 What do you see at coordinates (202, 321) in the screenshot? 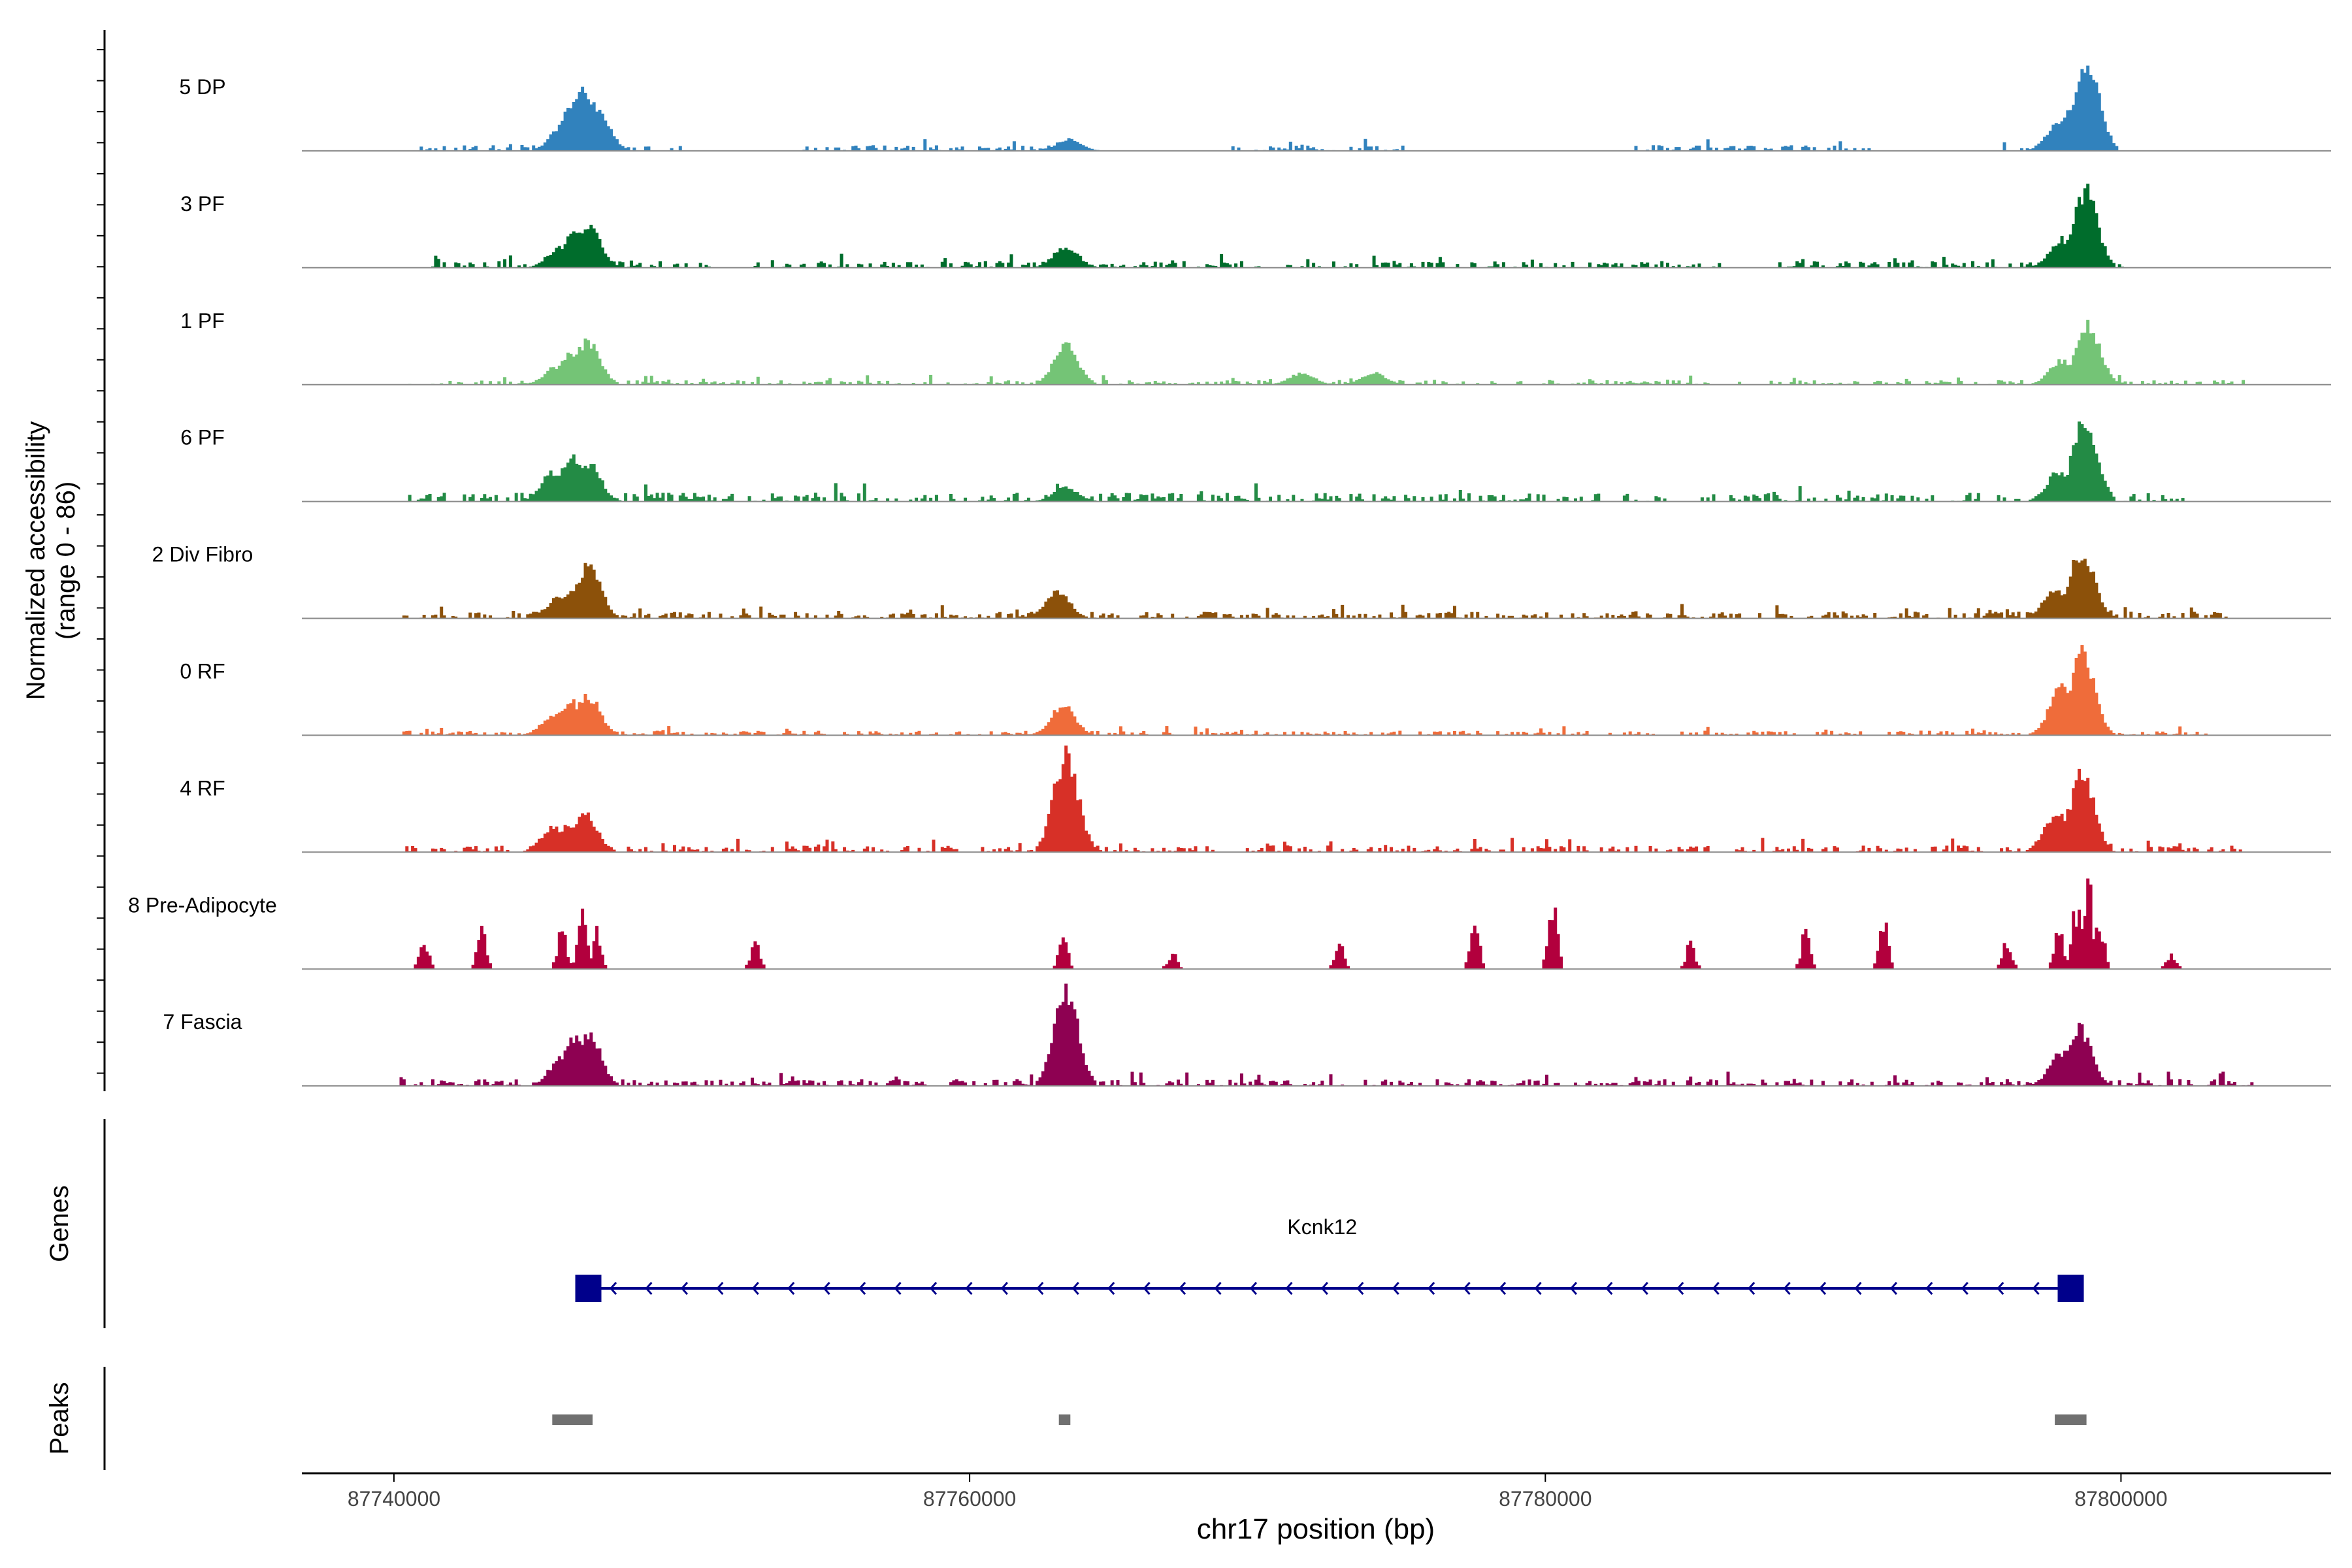
I see `track-label: 1 PF` at bounding box center [202, 321].